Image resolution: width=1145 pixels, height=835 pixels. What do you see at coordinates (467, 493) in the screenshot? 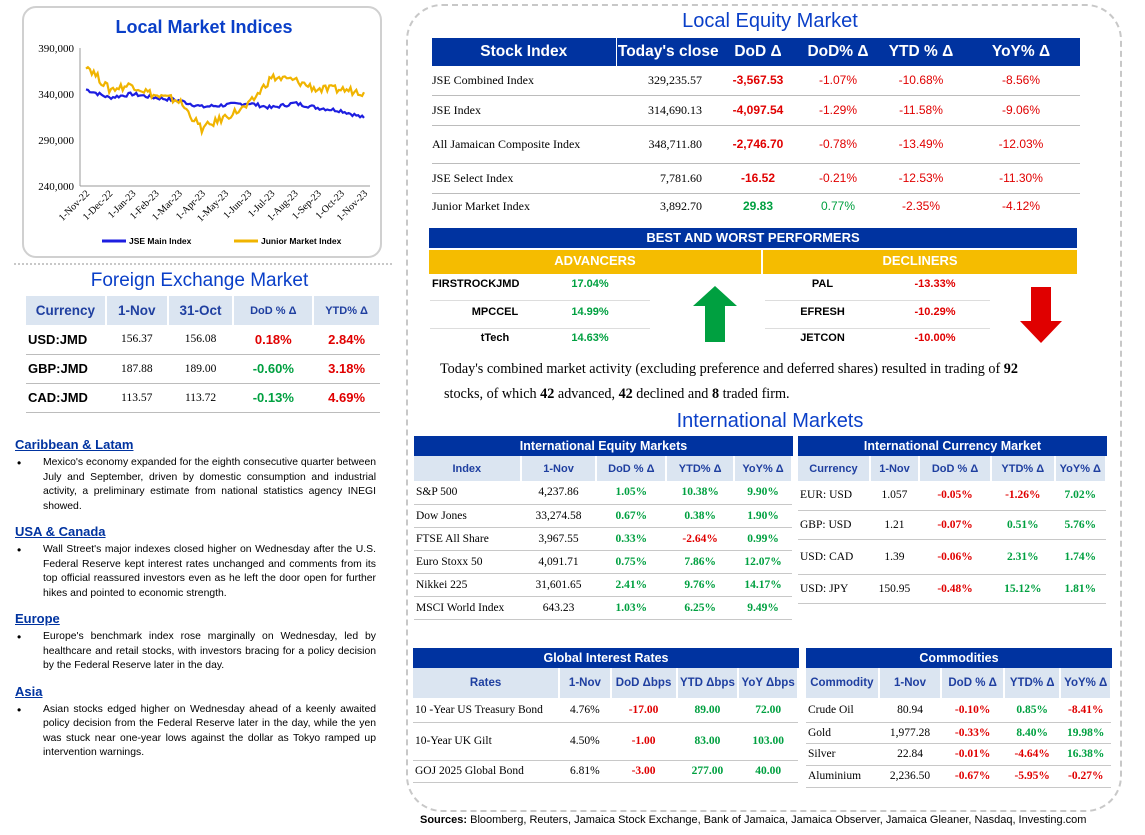
I see `intl-equity-name: S&P 500` at bounding box center [467, 493].